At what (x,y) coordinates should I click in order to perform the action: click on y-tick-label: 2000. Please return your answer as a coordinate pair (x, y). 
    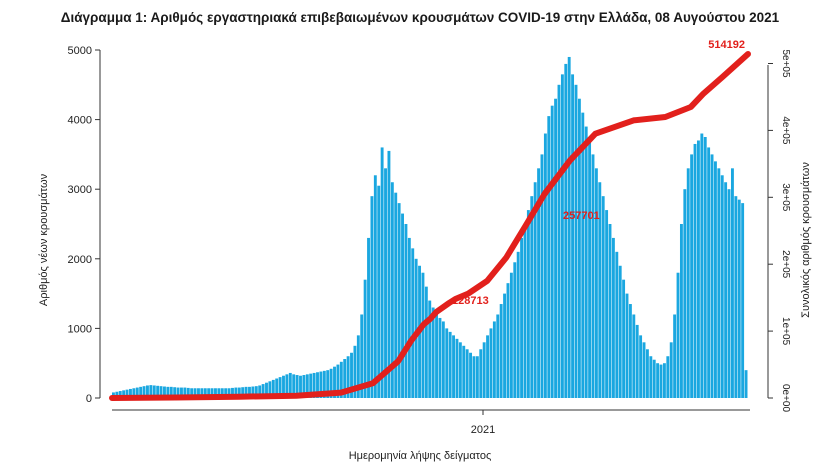
    Looking at the image, I should click on (80, 260).